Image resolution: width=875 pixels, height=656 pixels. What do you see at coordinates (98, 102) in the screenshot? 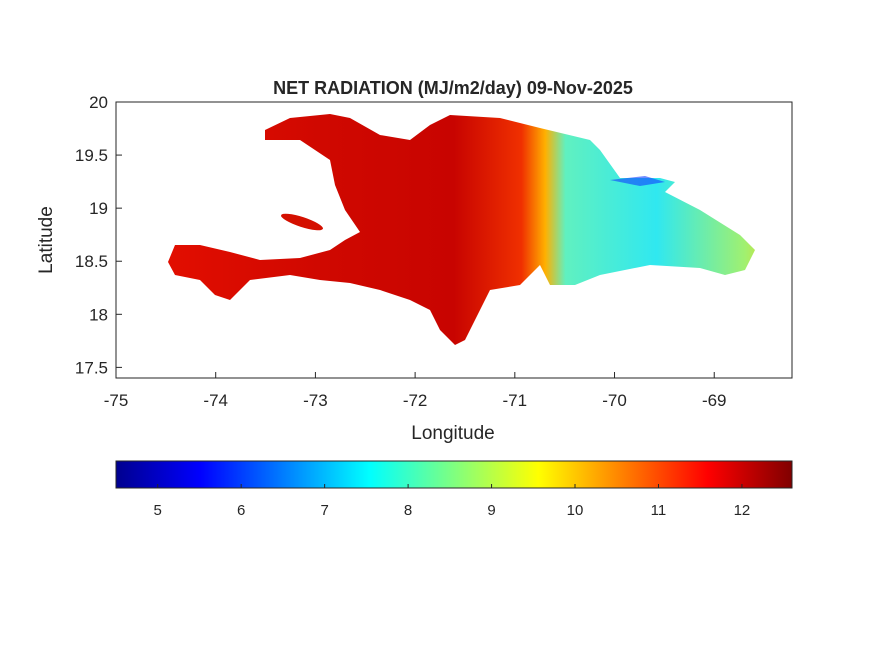
I see `y-tick-label: 20` at bounding box center [98, 102].